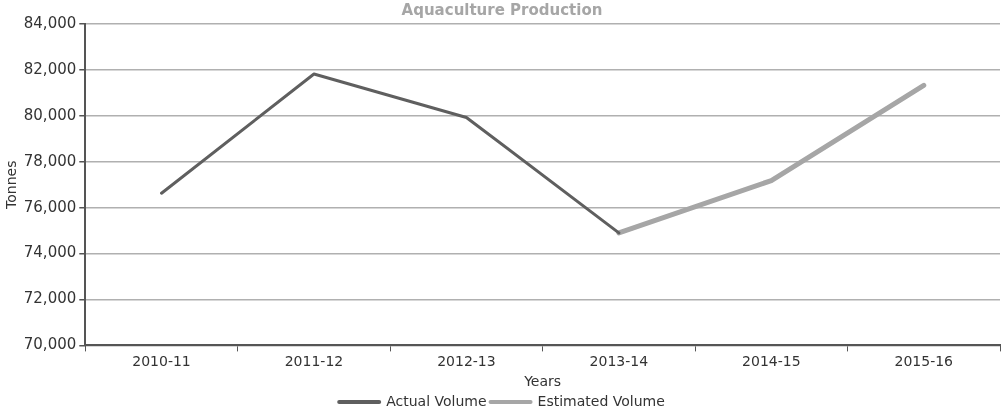  Describe the element at coordinates (50, 206) in the screenshot. I see `y-tick-label: 76,000` at that location.